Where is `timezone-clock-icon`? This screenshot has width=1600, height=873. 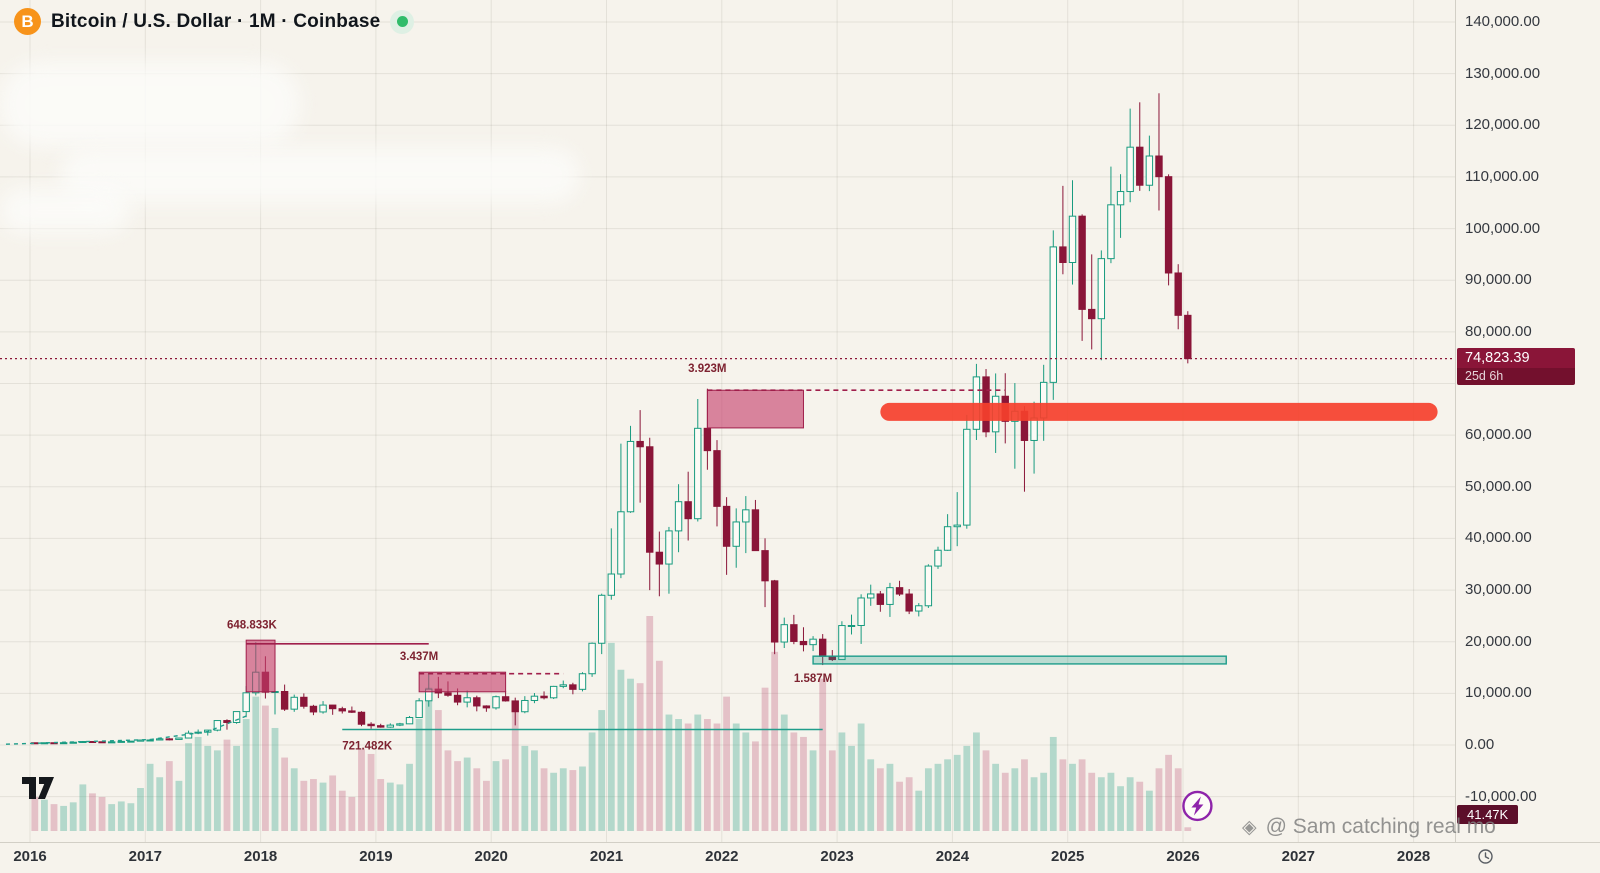 timezone-clock-icon is located at coordinates (1485, 856).